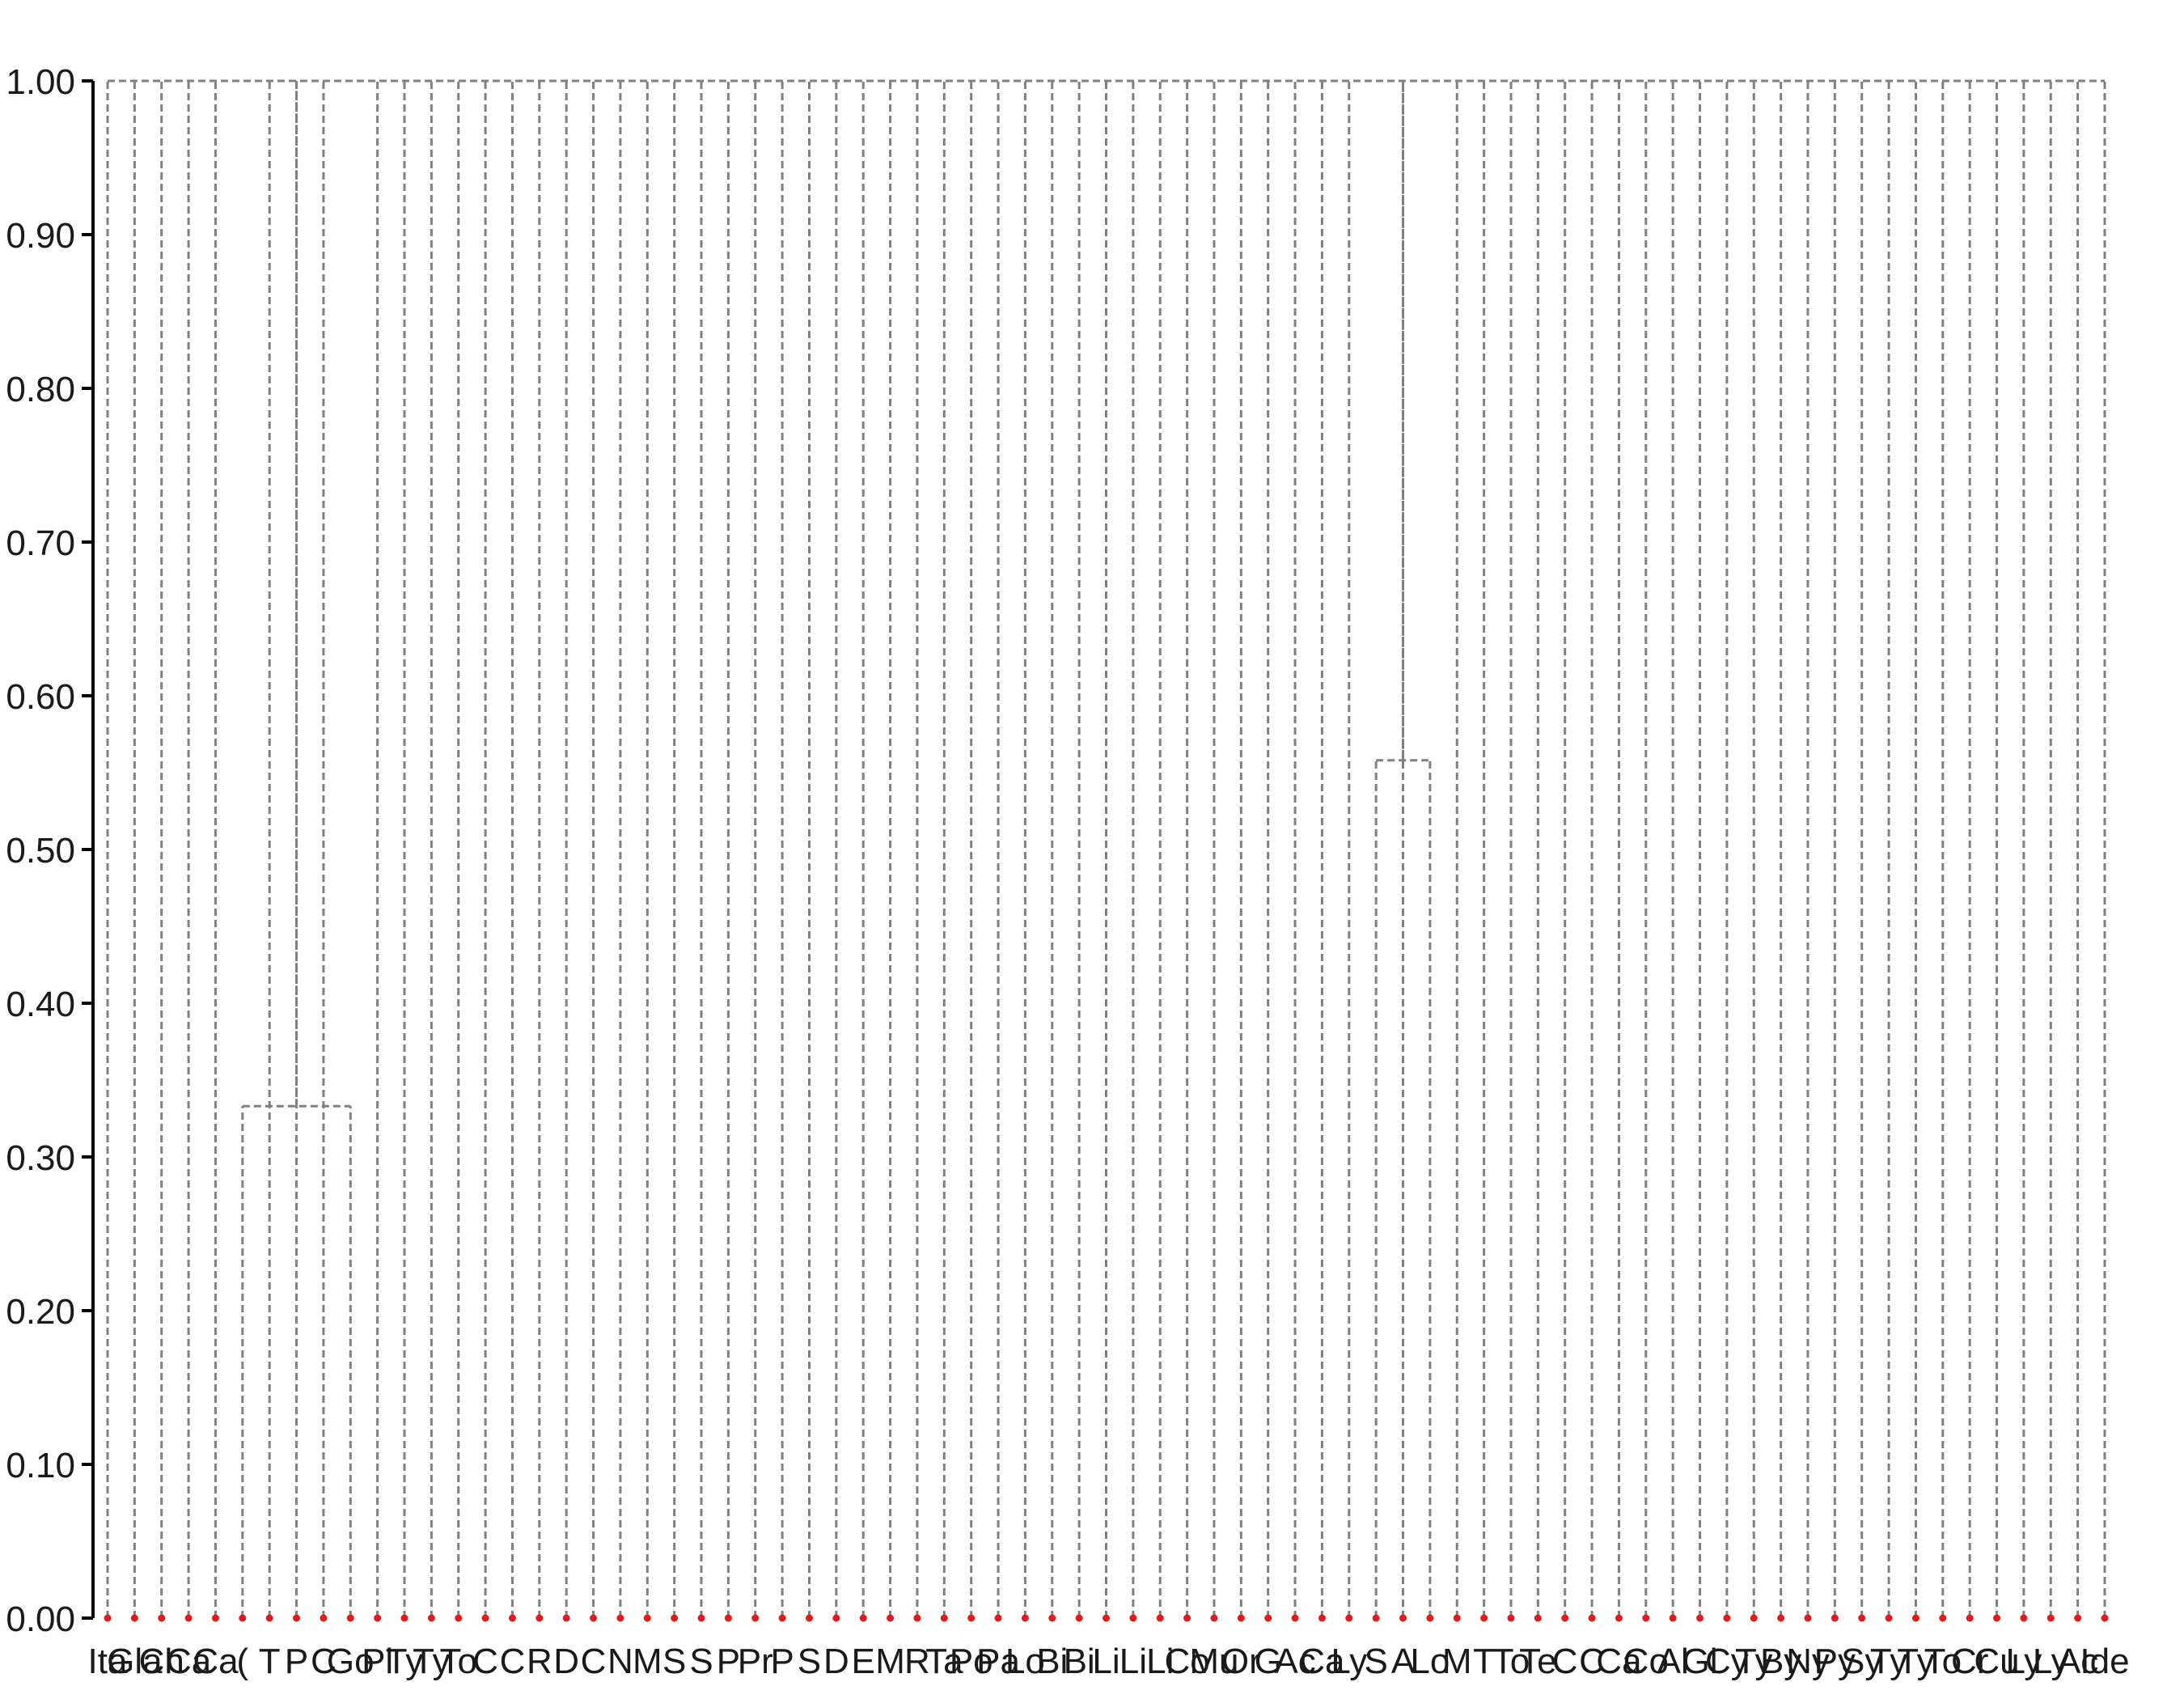 This screenshot has width=2184, height=1699. What do you see at coordinates (40, 1004) in the screenshot?
I see `y-tick-label: 0.40` at bounding box center [40, 1004].